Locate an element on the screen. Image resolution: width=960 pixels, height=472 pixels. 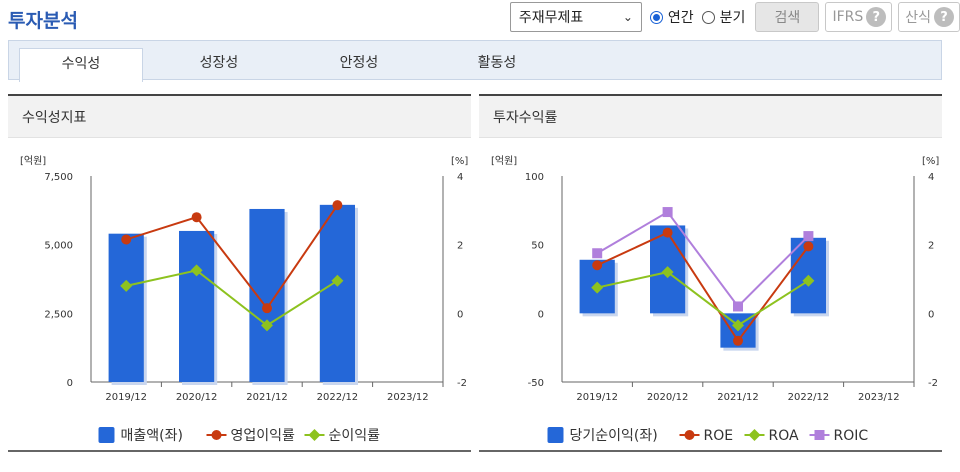
legend-label: 영업이익률 is located at coordinates (263, 436).